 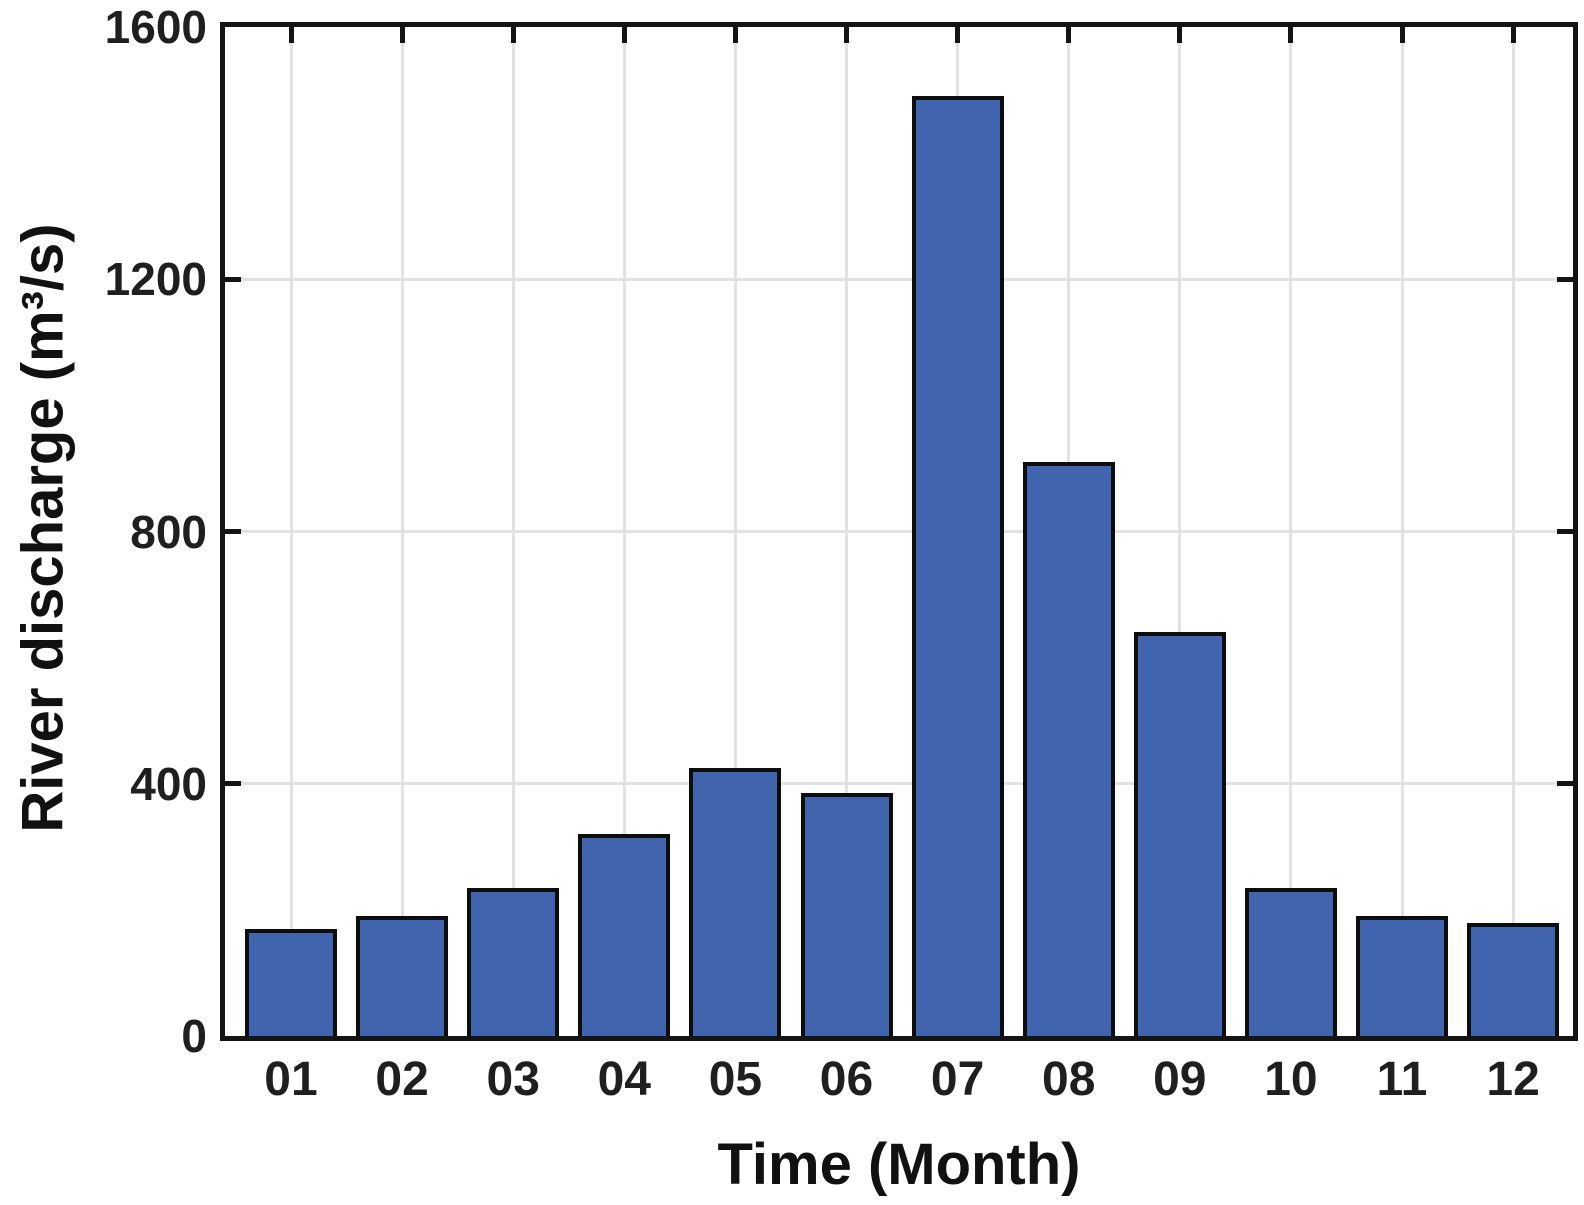 I want to click on x-tick-label: 07, so click(x=957, y=1079).